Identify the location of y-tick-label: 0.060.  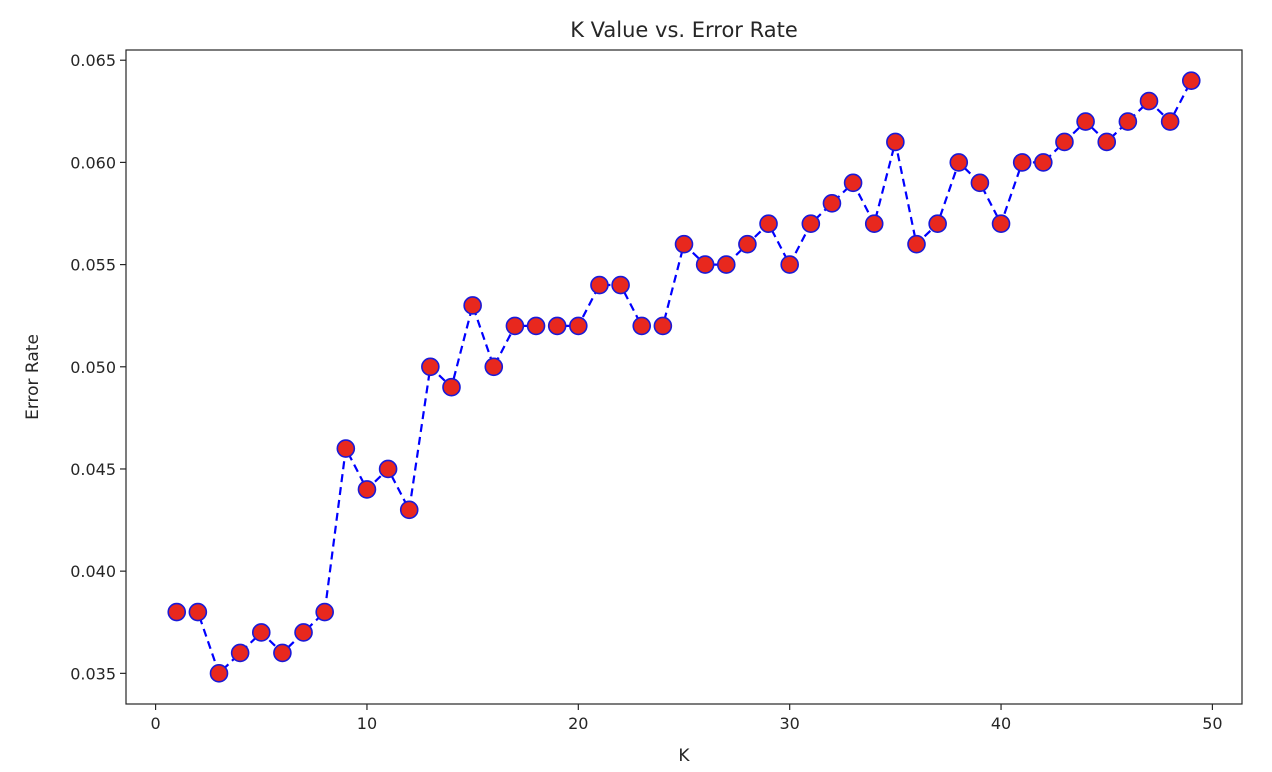
(93, 162).